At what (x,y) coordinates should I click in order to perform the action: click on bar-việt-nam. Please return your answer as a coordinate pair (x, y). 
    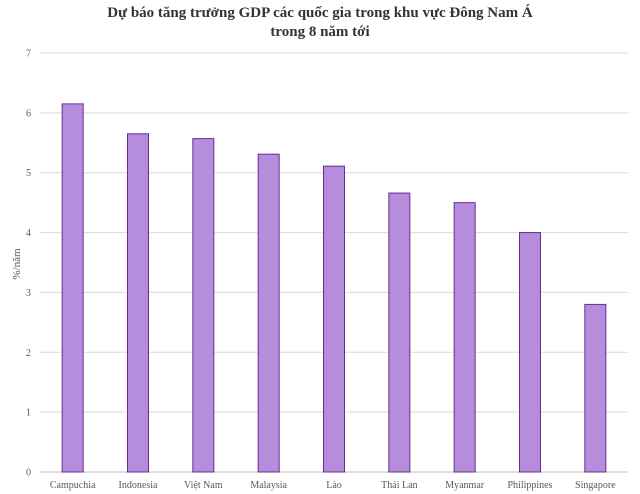
    Looking at the image, I should click on (203, 305).